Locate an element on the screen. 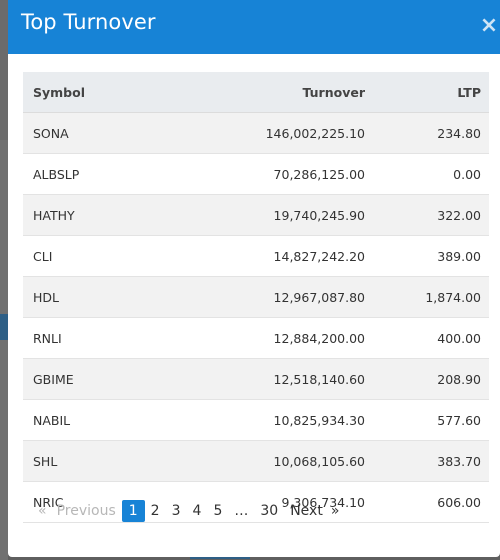  cell-ltp: 0.00 is located at coordinates (431, 174).